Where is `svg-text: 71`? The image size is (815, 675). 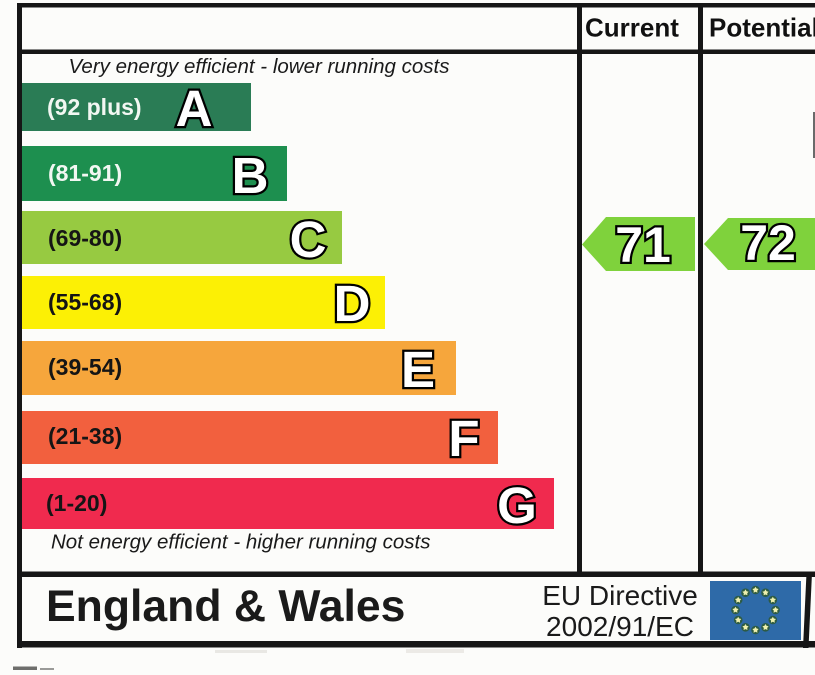 svg-text: 71 is located at coordinates (643, 245).